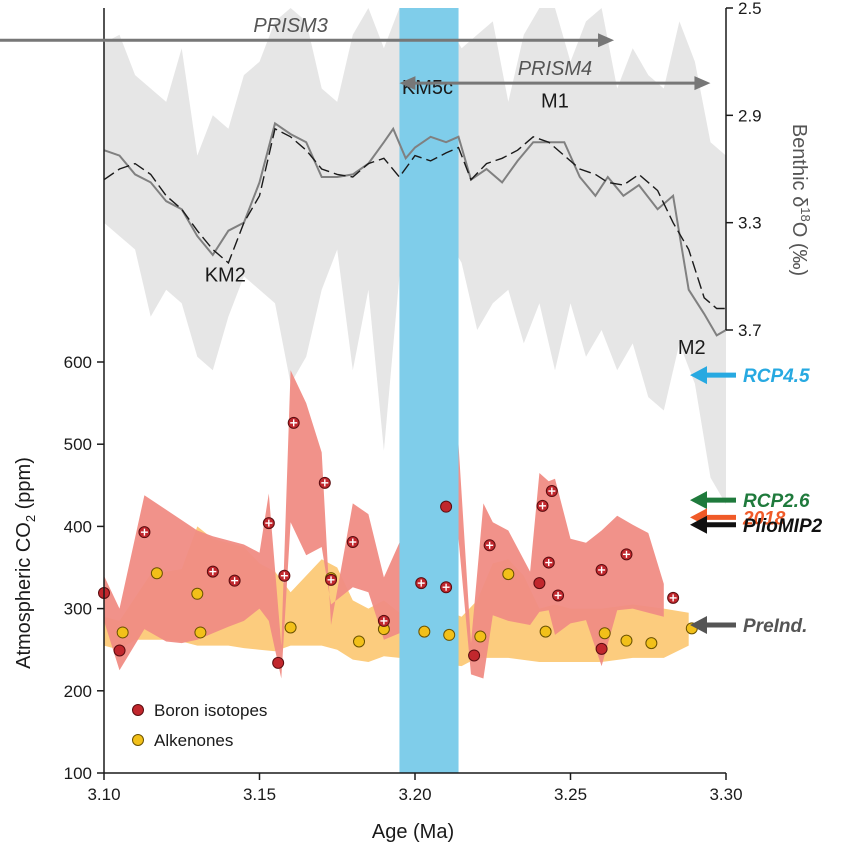  Describe the element at coordinates (750, 9) in the screenshot. I see `y2-tick-label-0: 2.5` at that location.